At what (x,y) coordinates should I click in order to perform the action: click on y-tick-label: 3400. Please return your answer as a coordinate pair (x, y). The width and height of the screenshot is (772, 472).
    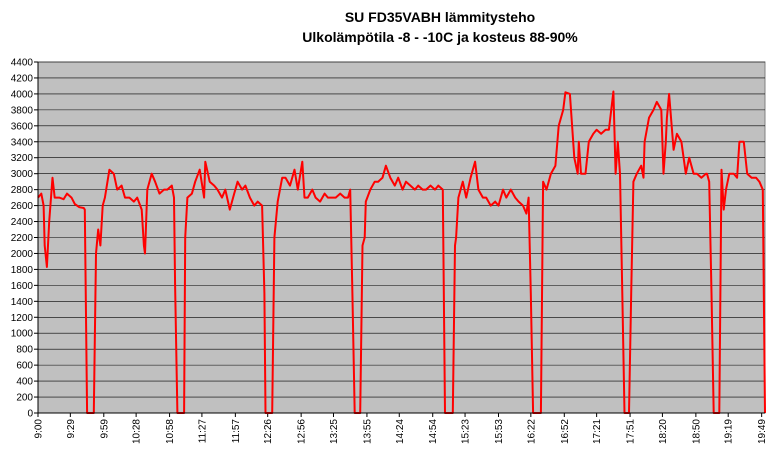
    Looking at the image, I should click on (22, 142).